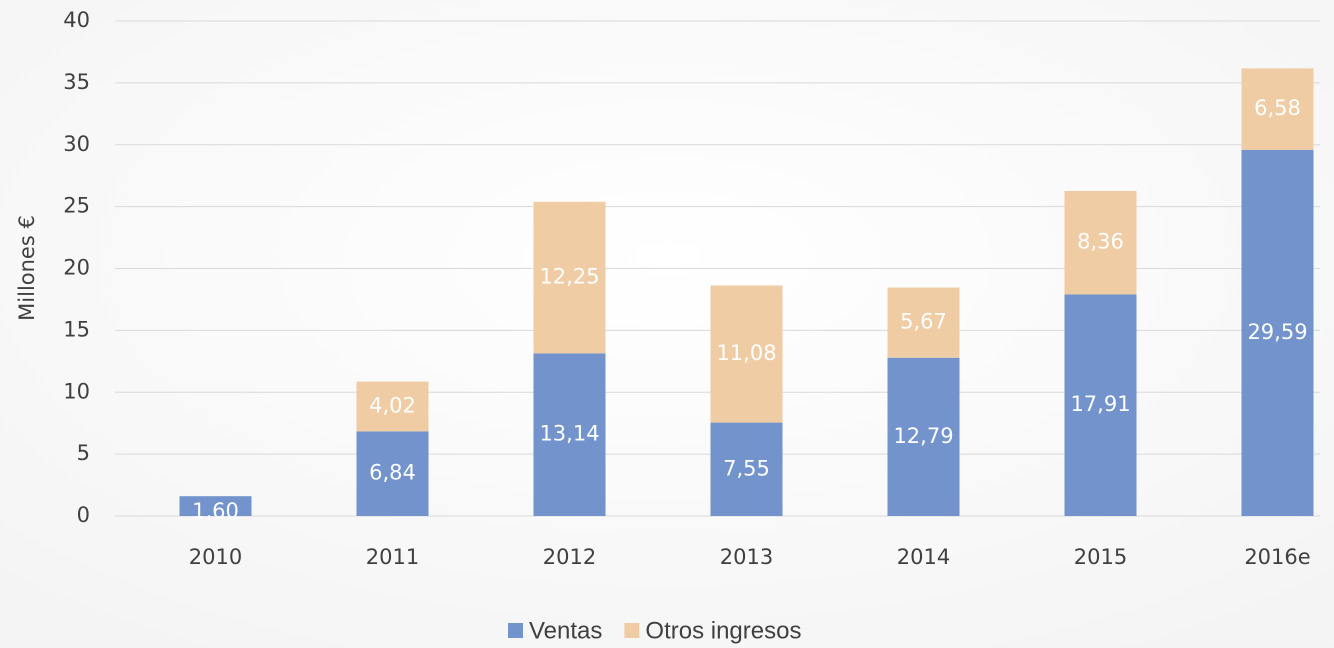 The width and height of the screenshot is (1334, 648). I want to click on x-tick-label: 2016e, so click(1277, 557).